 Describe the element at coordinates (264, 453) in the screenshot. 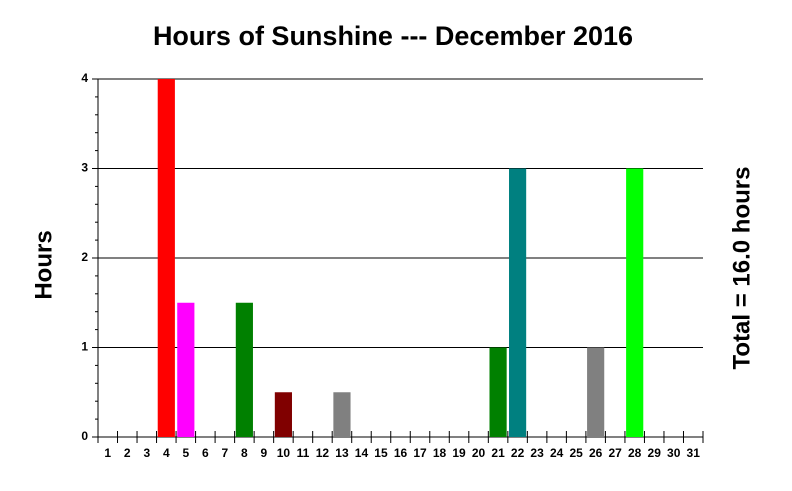

I see `x-tick-label: 9` at that location.